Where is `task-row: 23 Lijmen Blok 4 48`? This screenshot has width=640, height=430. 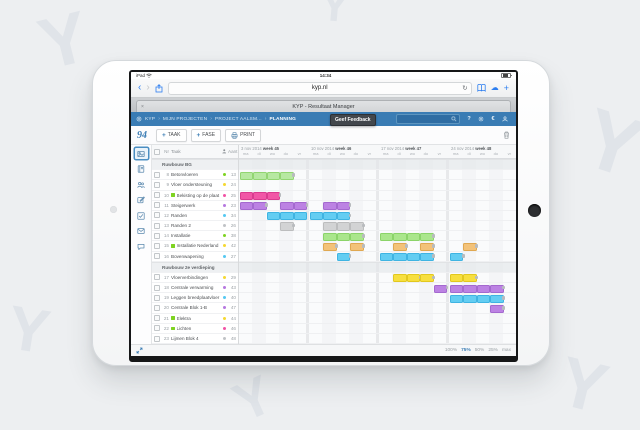 task-row: 23 Lijmen Blok 4 48 is located at coordinates (195, 339).